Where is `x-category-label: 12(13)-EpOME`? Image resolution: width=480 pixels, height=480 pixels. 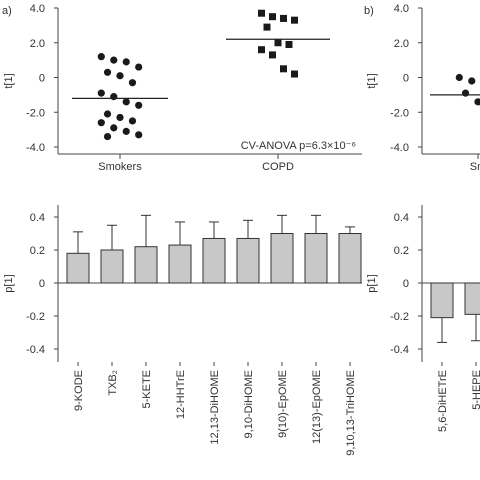
x-category-label: 12(13)-EpOME is located at coordinates (317, 407).